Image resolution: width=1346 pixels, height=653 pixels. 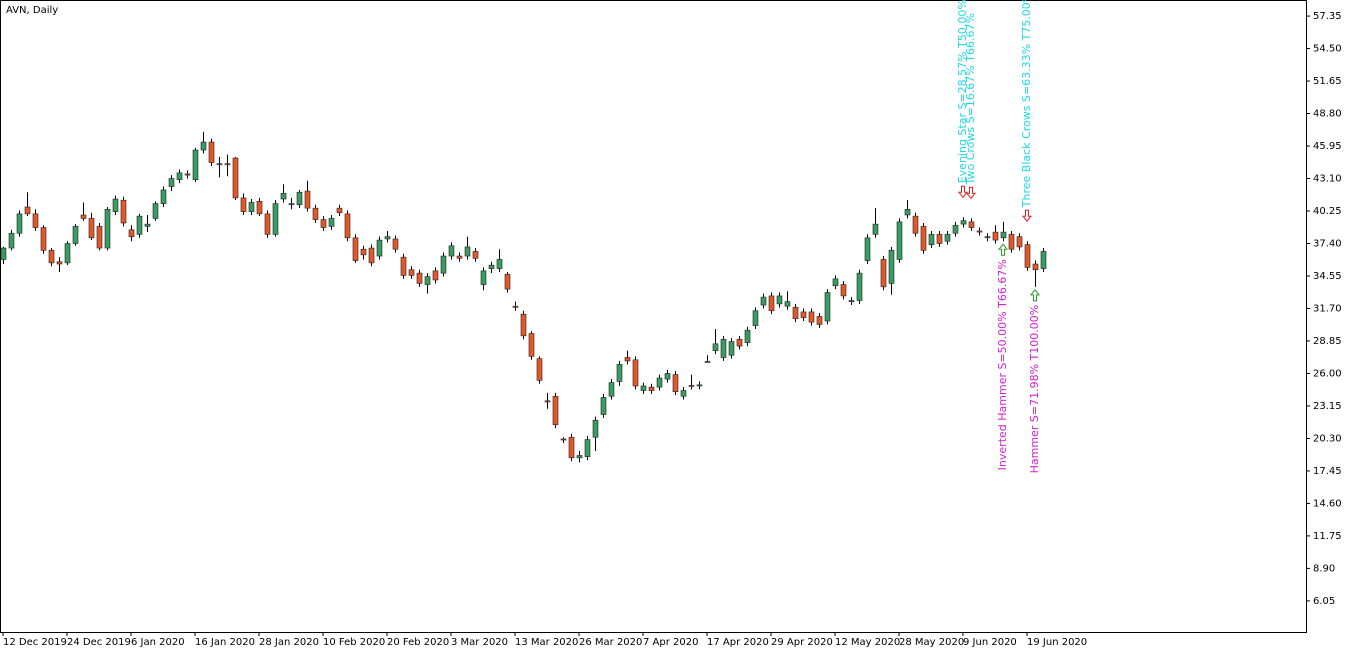 I want to click on y-tick-label: 51.65, so click(x=1327, y=81).